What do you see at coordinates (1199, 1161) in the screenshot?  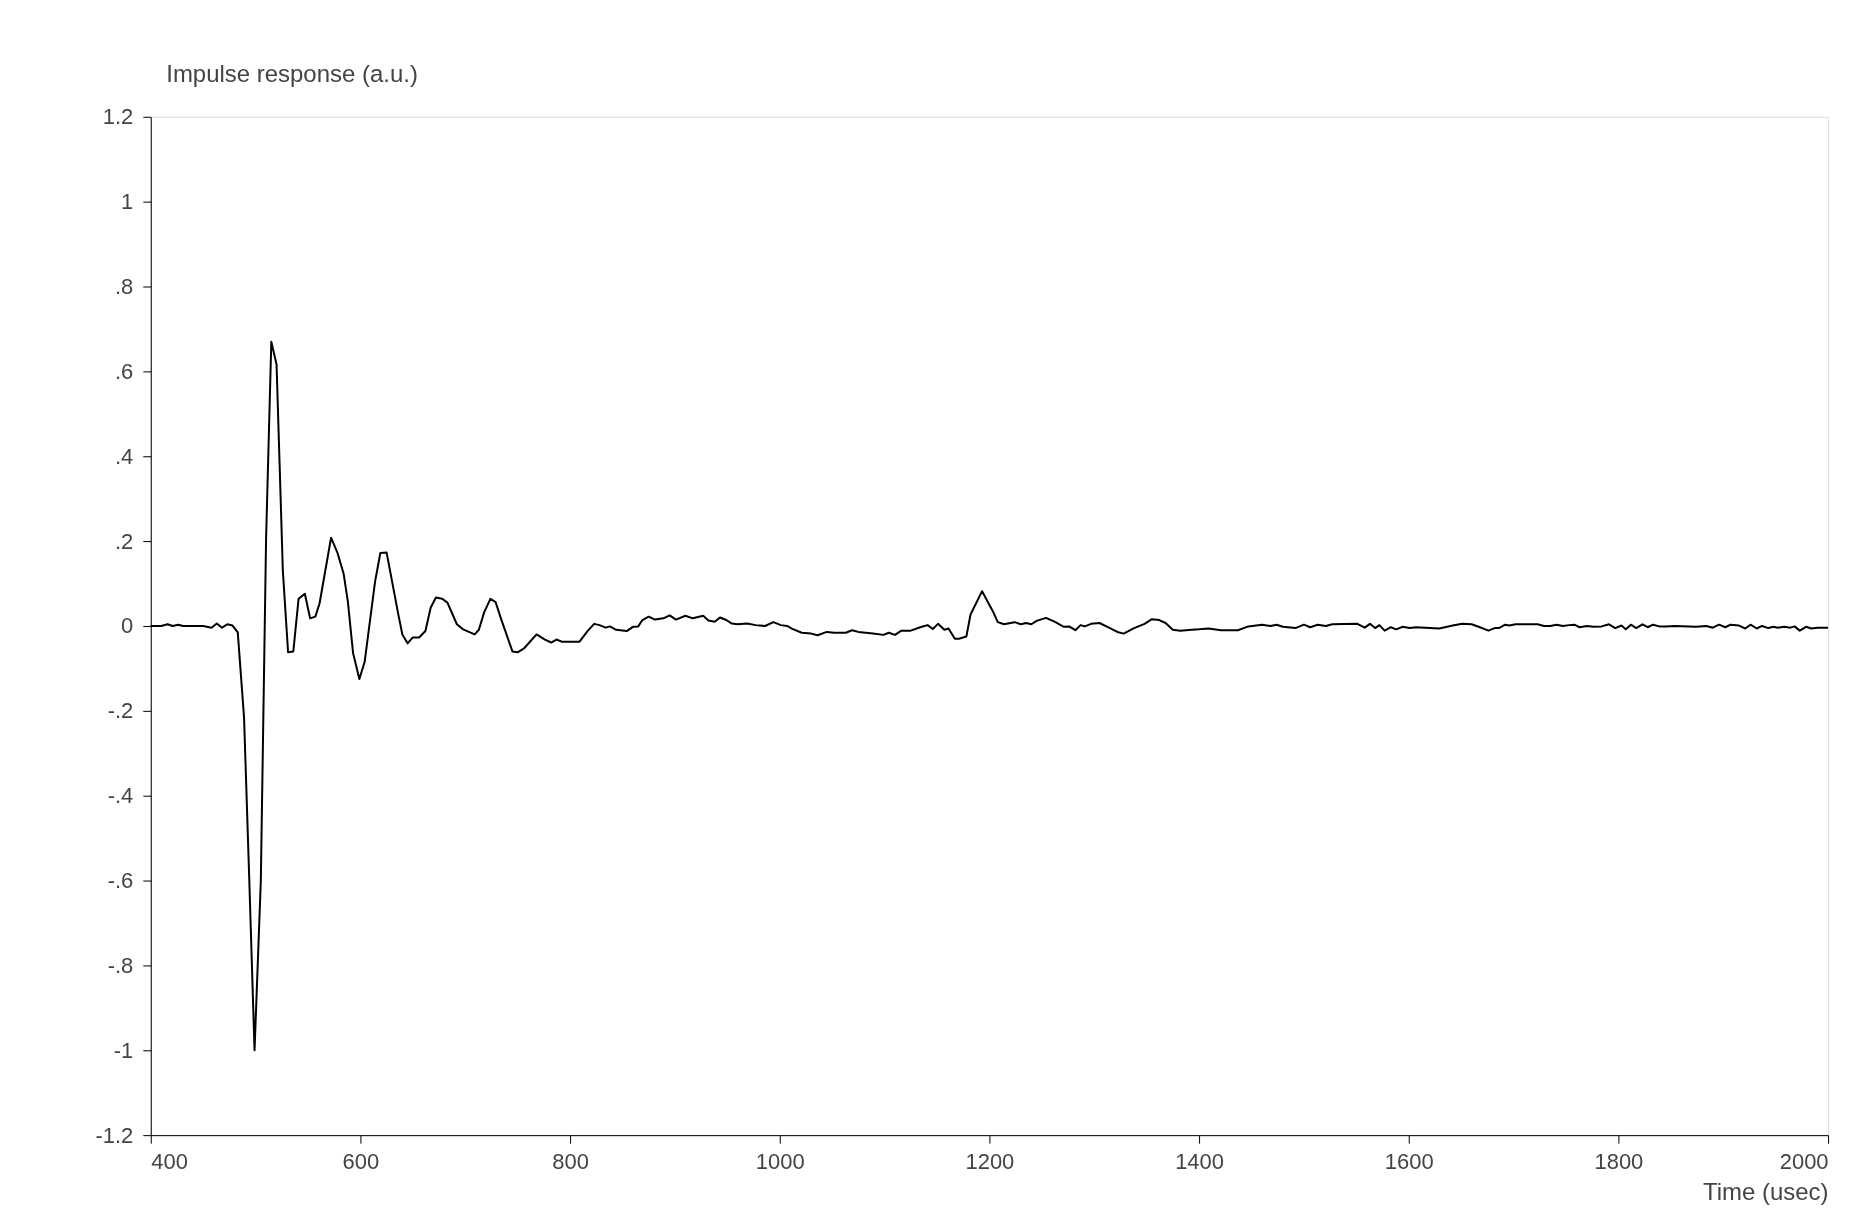 I see `x-tick-label: 1400` at bounding box center [1199, 1161].